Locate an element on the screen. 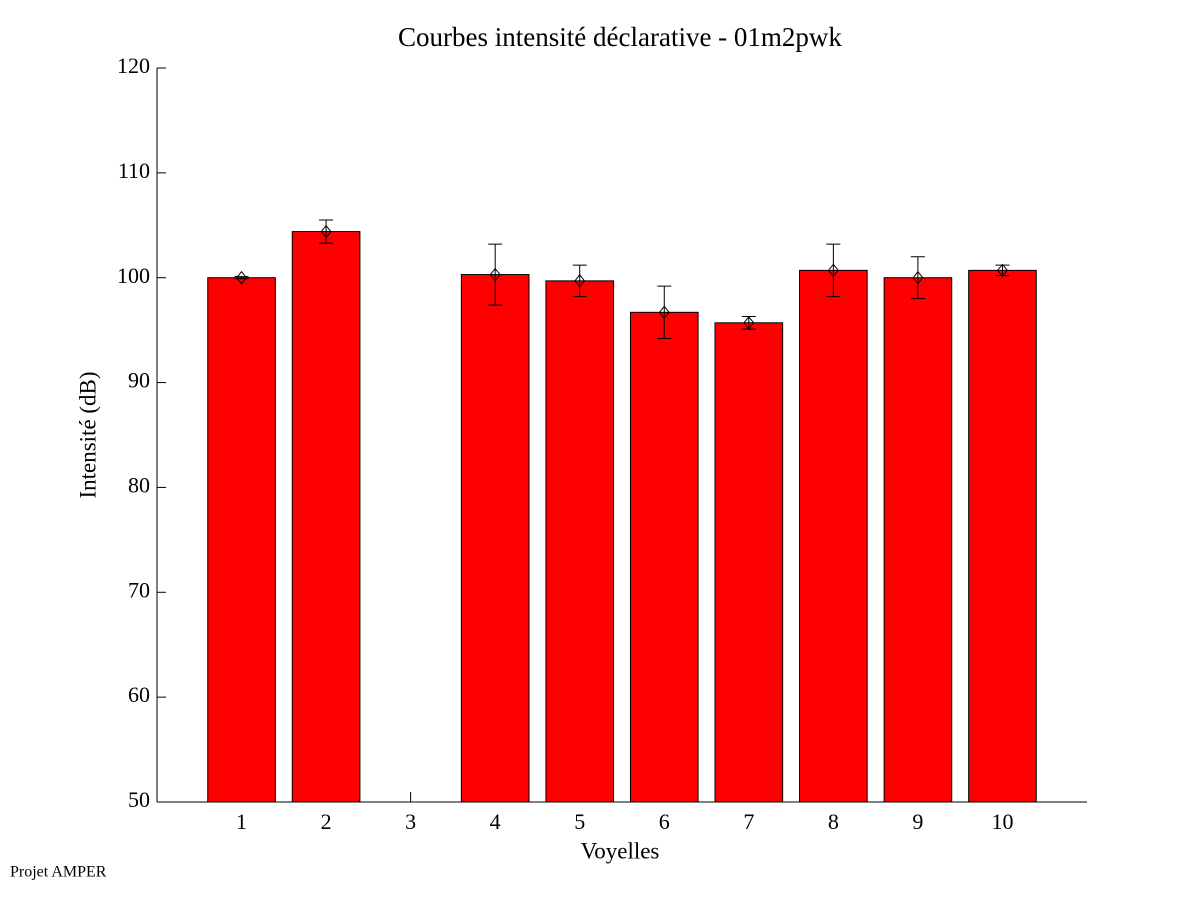  y-tick-label: 100 is located at coordinates (133, 275).